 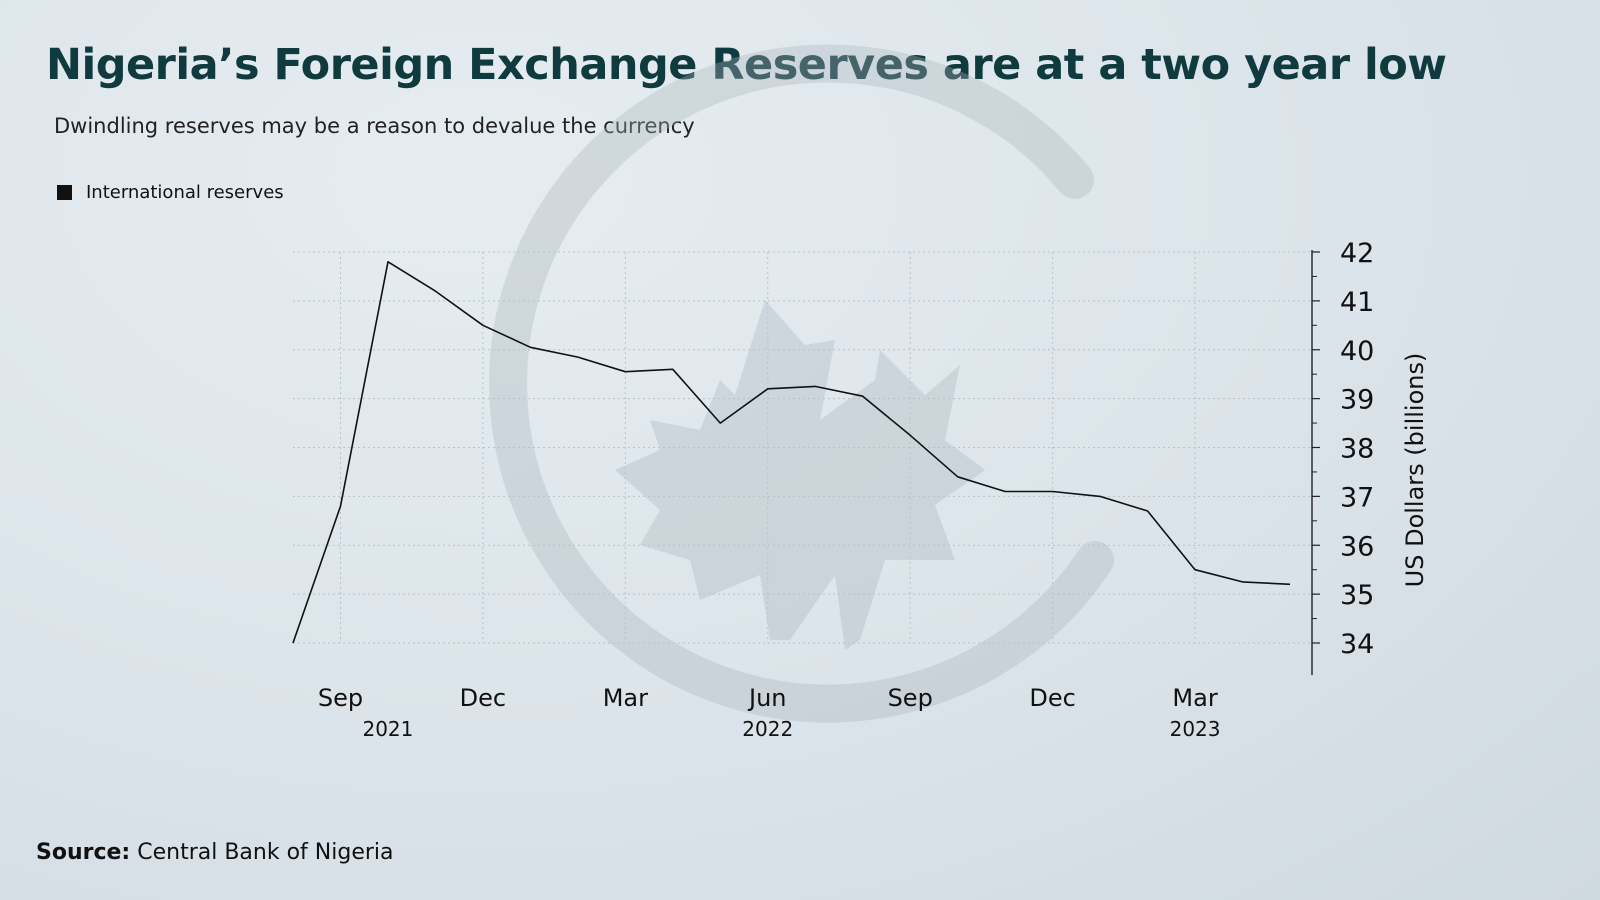 I want to click on x-tick-label-0: Sep, so click(x=340, y=698).